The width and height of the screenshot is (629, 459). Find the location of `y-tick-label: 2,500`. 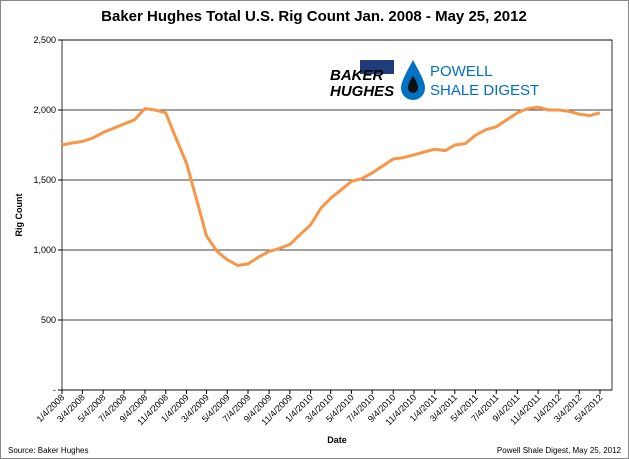

y-tick-label: 2,500 is located at coordinates (44, 40).